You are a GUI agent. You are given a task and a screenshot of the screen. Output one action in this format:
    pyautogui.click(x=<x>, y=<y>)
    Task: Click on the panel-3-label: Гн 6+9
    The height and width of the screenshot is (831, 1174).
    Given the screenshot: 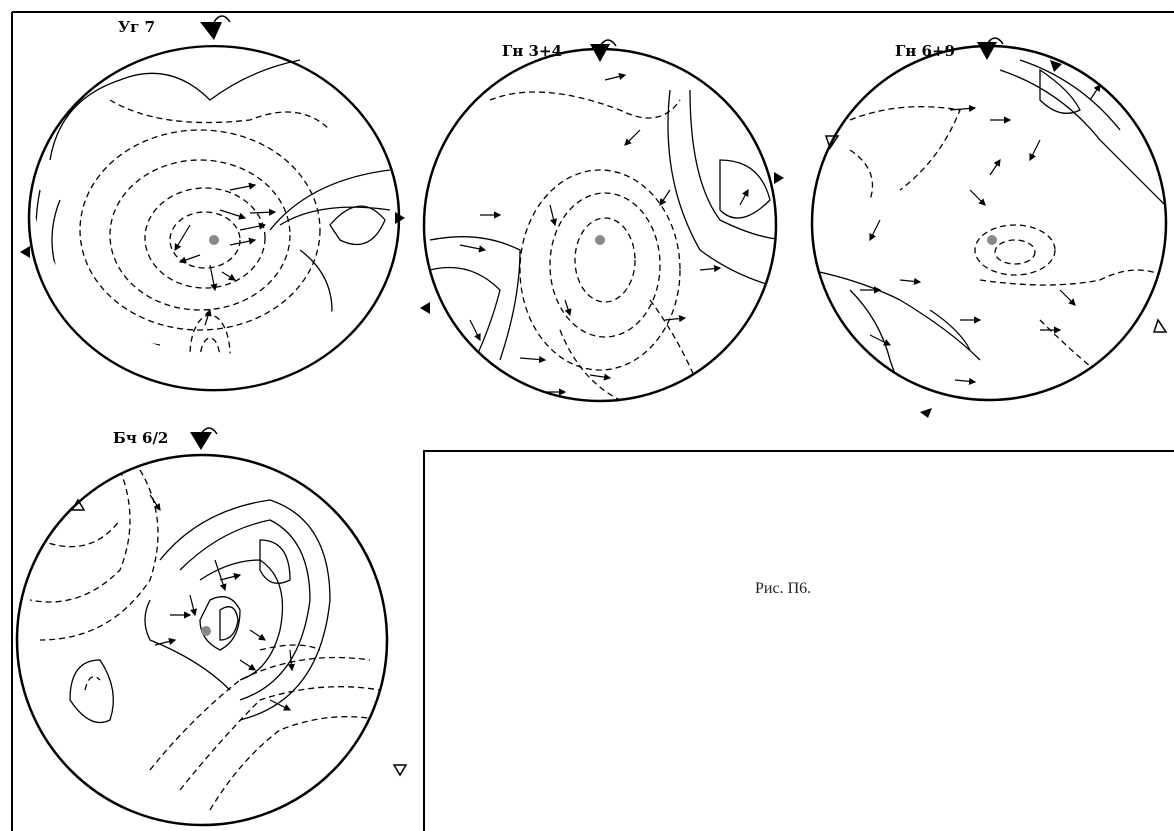 What is the action you would take?
    pyautogui.click(x=925, y=51)
    